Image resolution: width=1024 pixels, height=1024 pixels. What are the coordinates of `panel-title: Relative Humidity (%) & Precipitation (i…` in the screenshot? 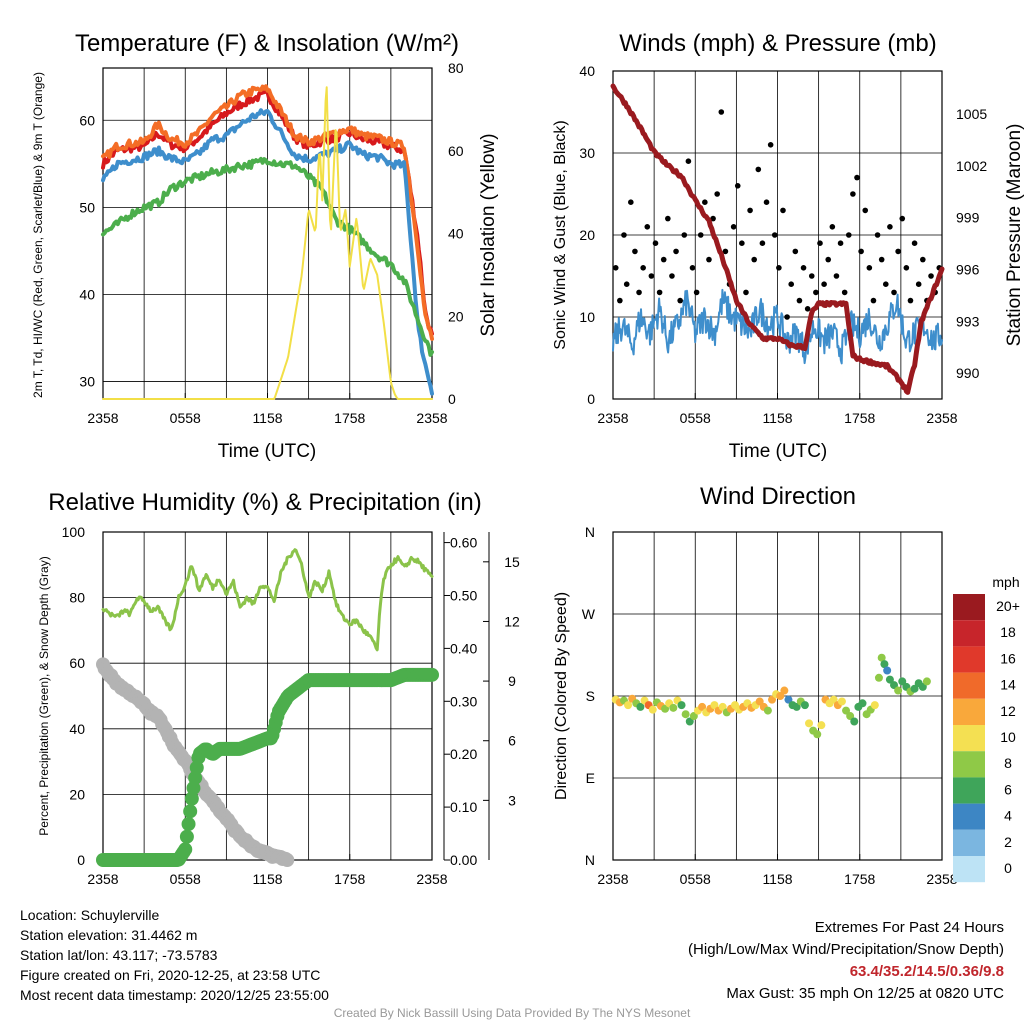 It's located at (264, 502).